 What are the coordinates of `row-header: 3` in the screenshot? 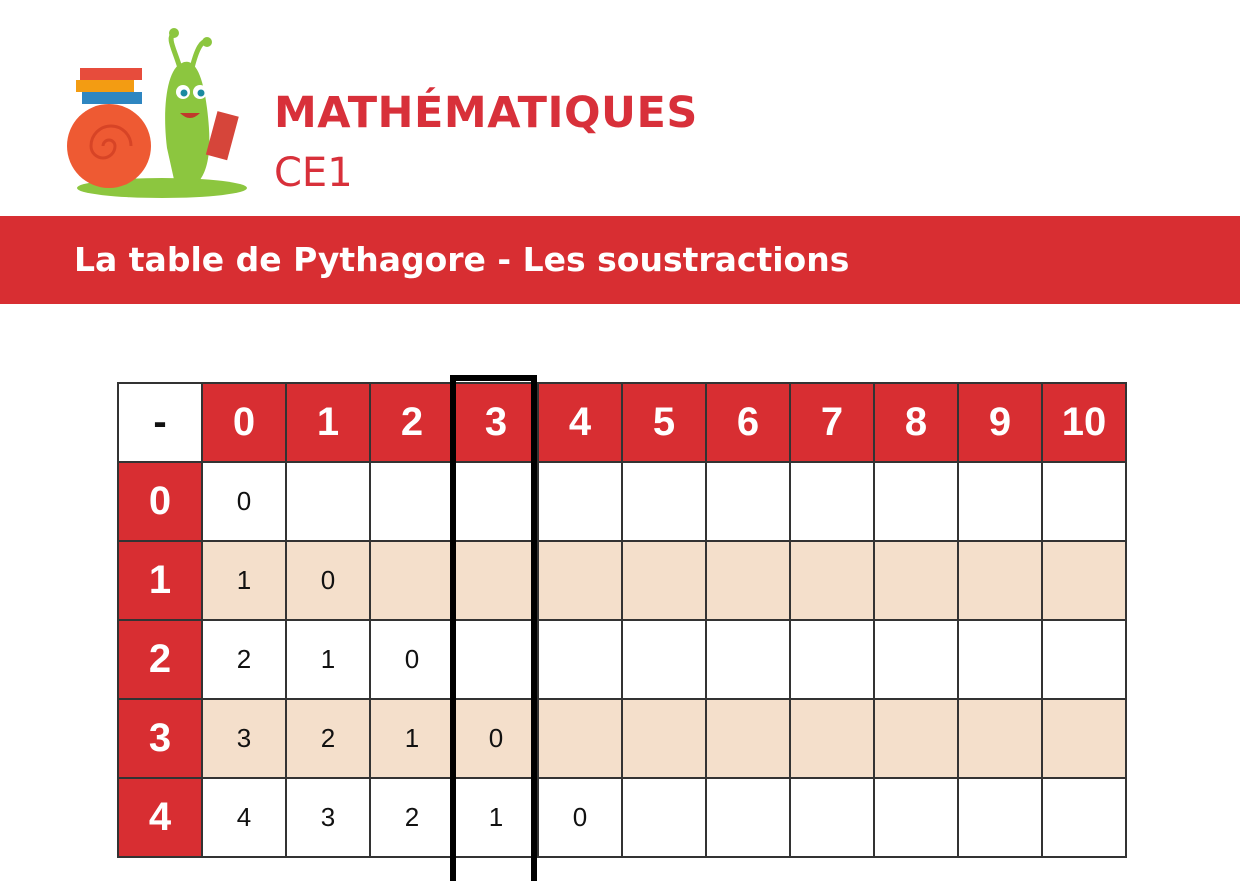 It's located at (160, 738).